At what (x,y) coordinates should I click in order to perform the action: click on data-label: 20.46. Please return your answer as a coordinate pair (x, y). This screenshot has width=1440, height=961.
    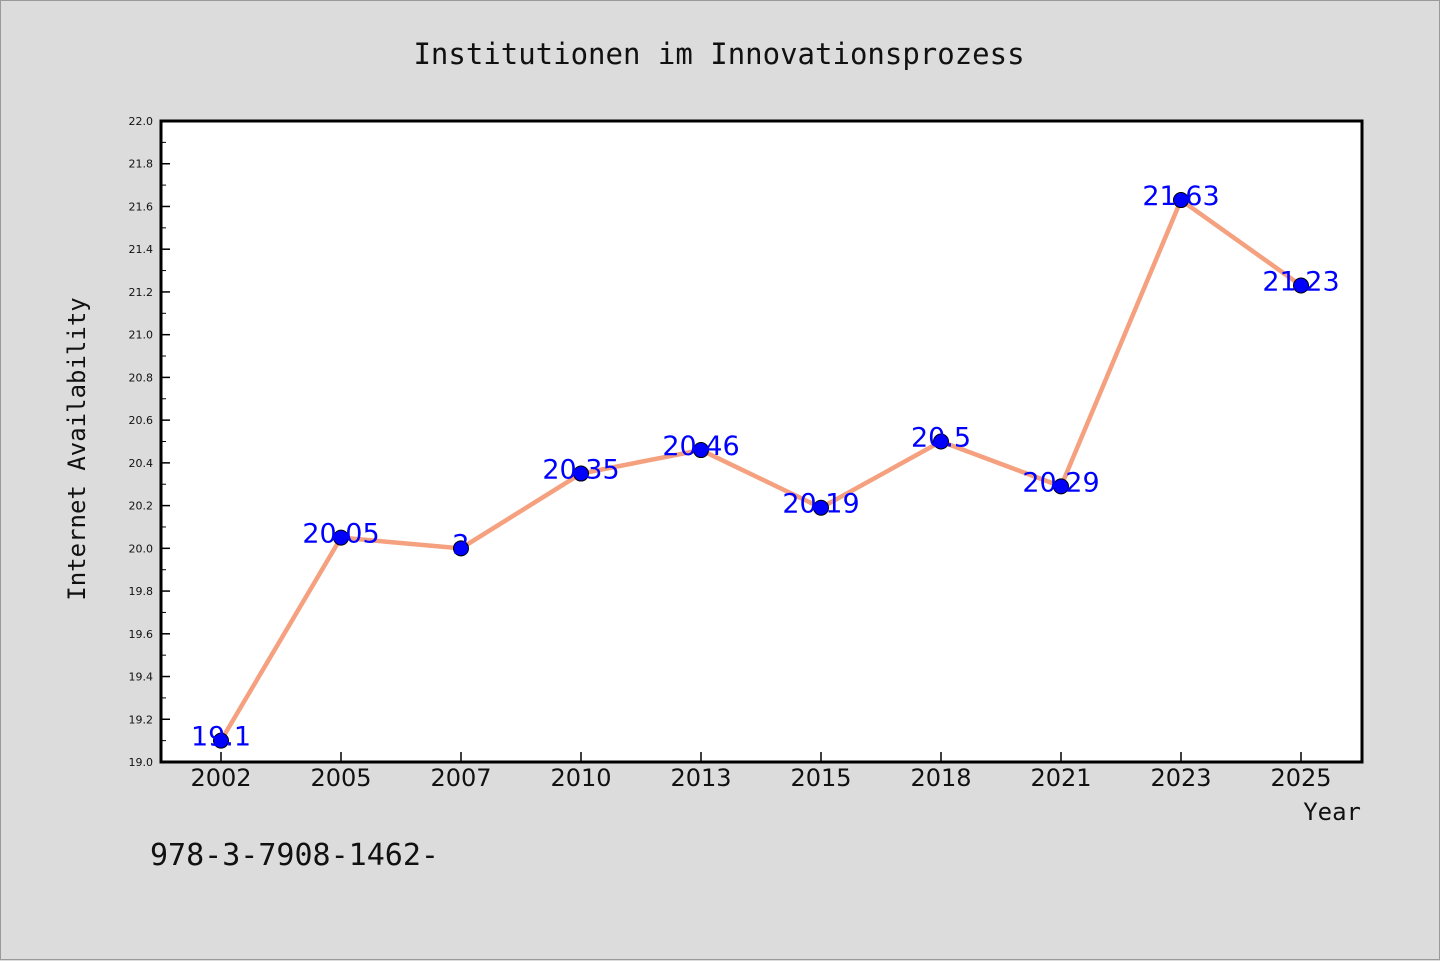
    Looking at the image, I should click on (700, 446).